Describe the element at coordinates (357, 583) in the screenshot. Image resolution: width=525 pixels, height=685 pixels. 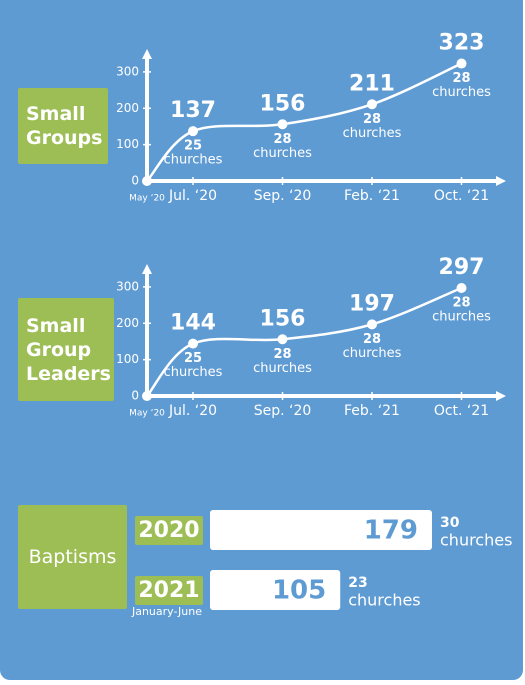
I see `church-count: 23` at that location.